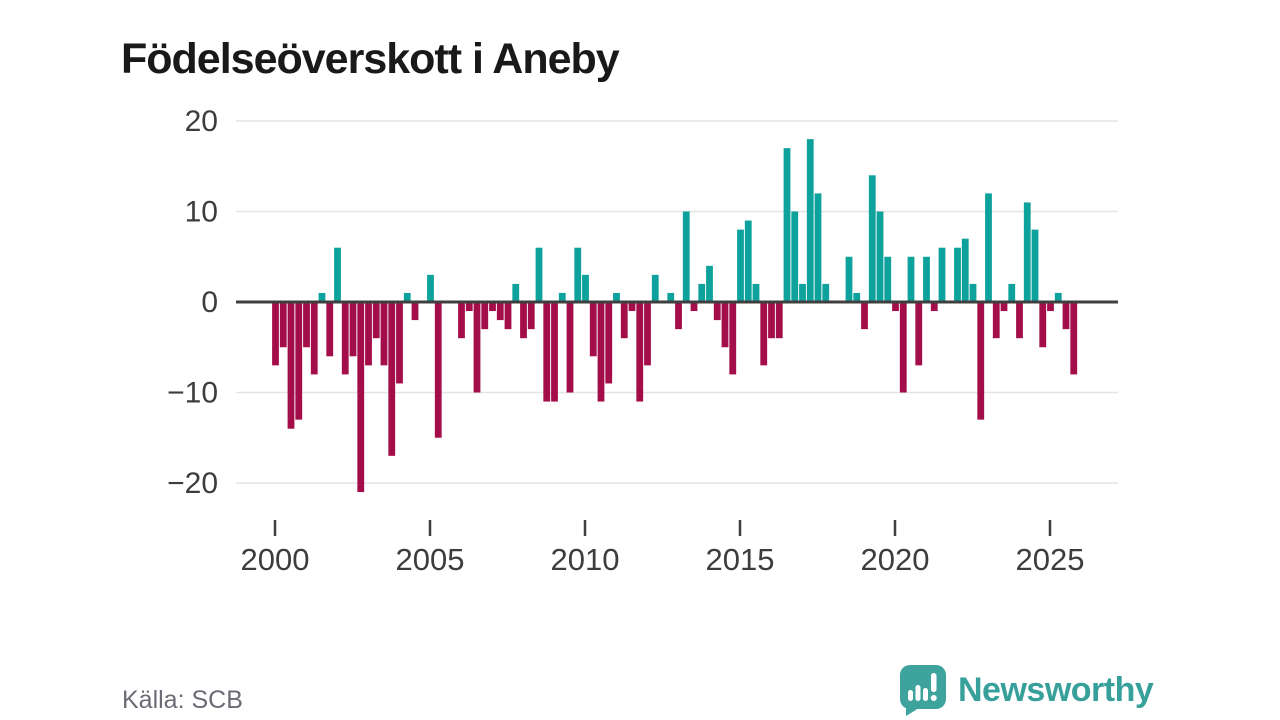 This screenshot has height=720, width=1280. I want to click on x-tick-label: 2000, so click(275, 559).